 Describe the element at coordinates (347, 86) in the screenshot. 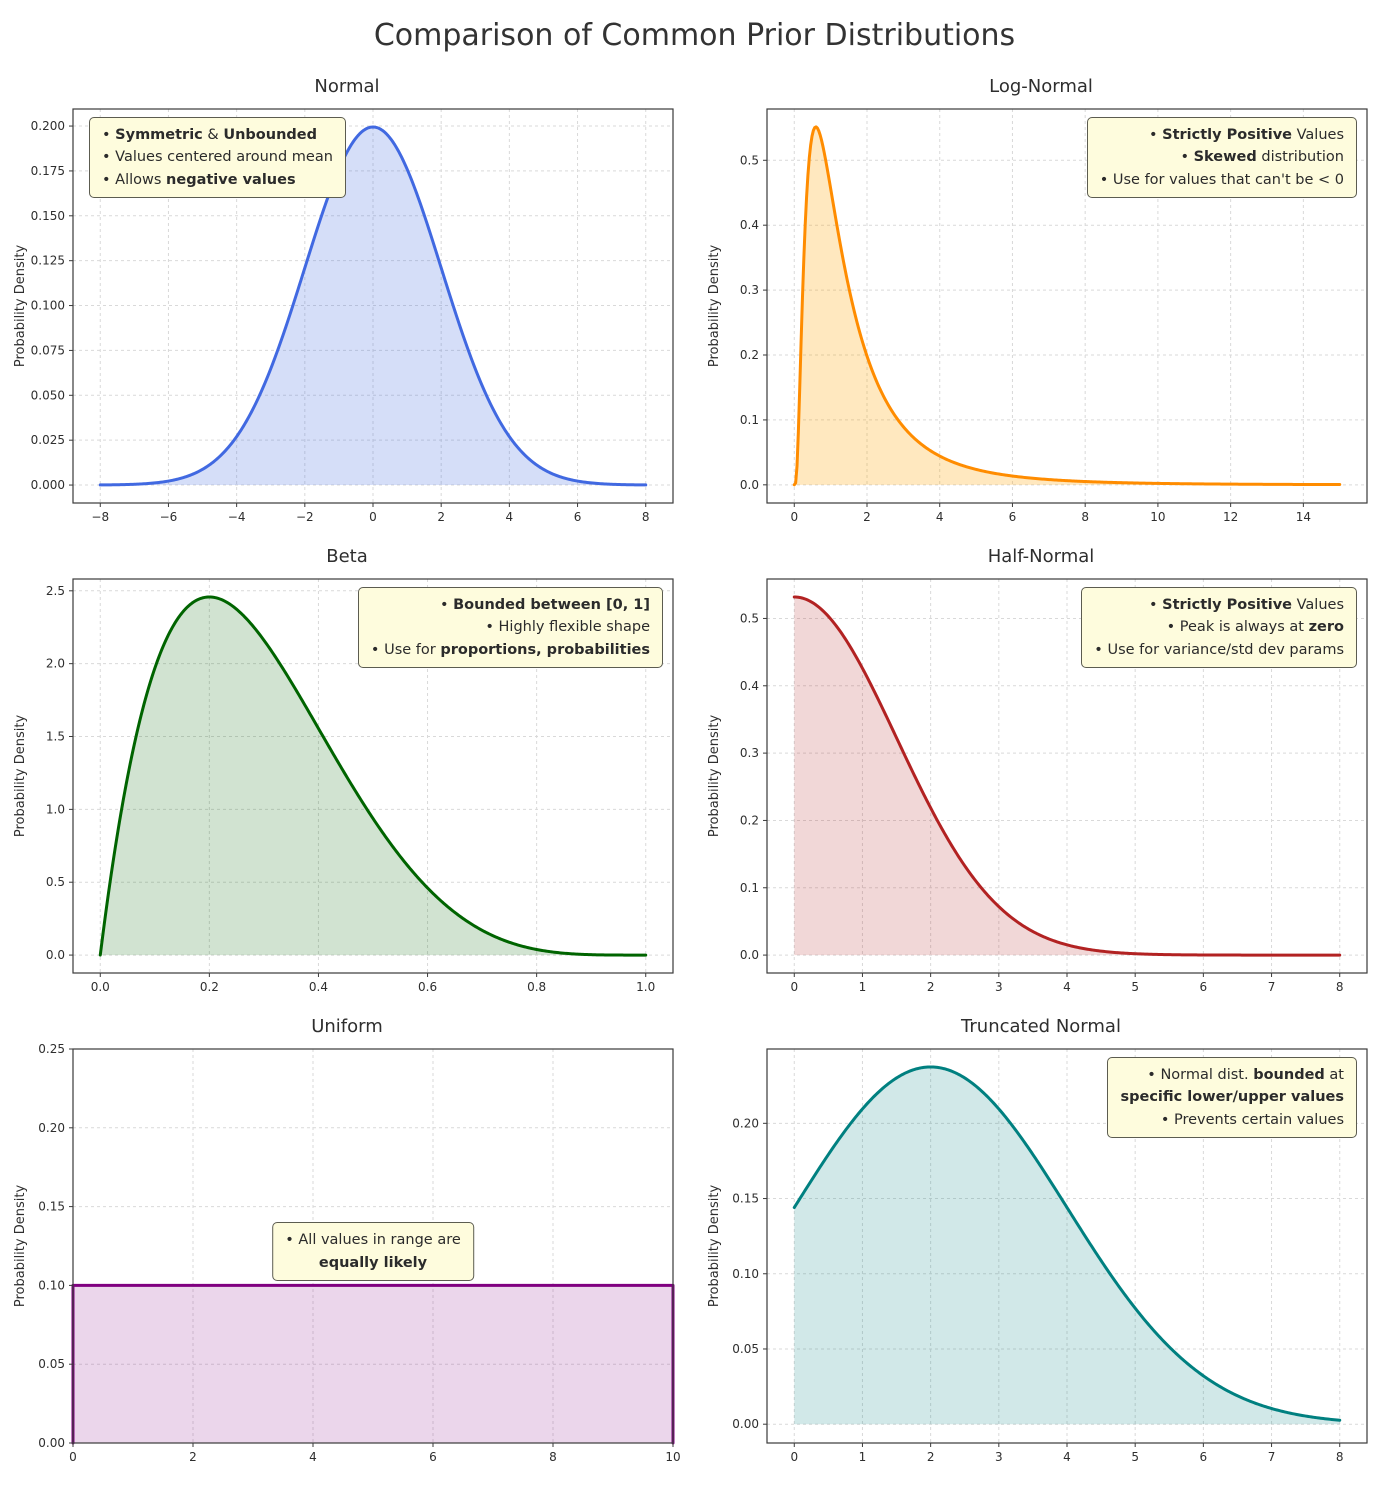

I see `chart-title: Normal` at that location.